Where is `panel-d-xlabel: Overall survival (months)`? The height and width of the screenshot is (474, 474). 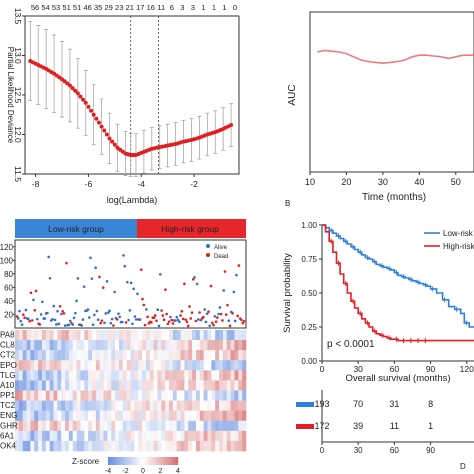
panel-d-xlabel: Overall survival (months) is located at coordinates (397, 378).